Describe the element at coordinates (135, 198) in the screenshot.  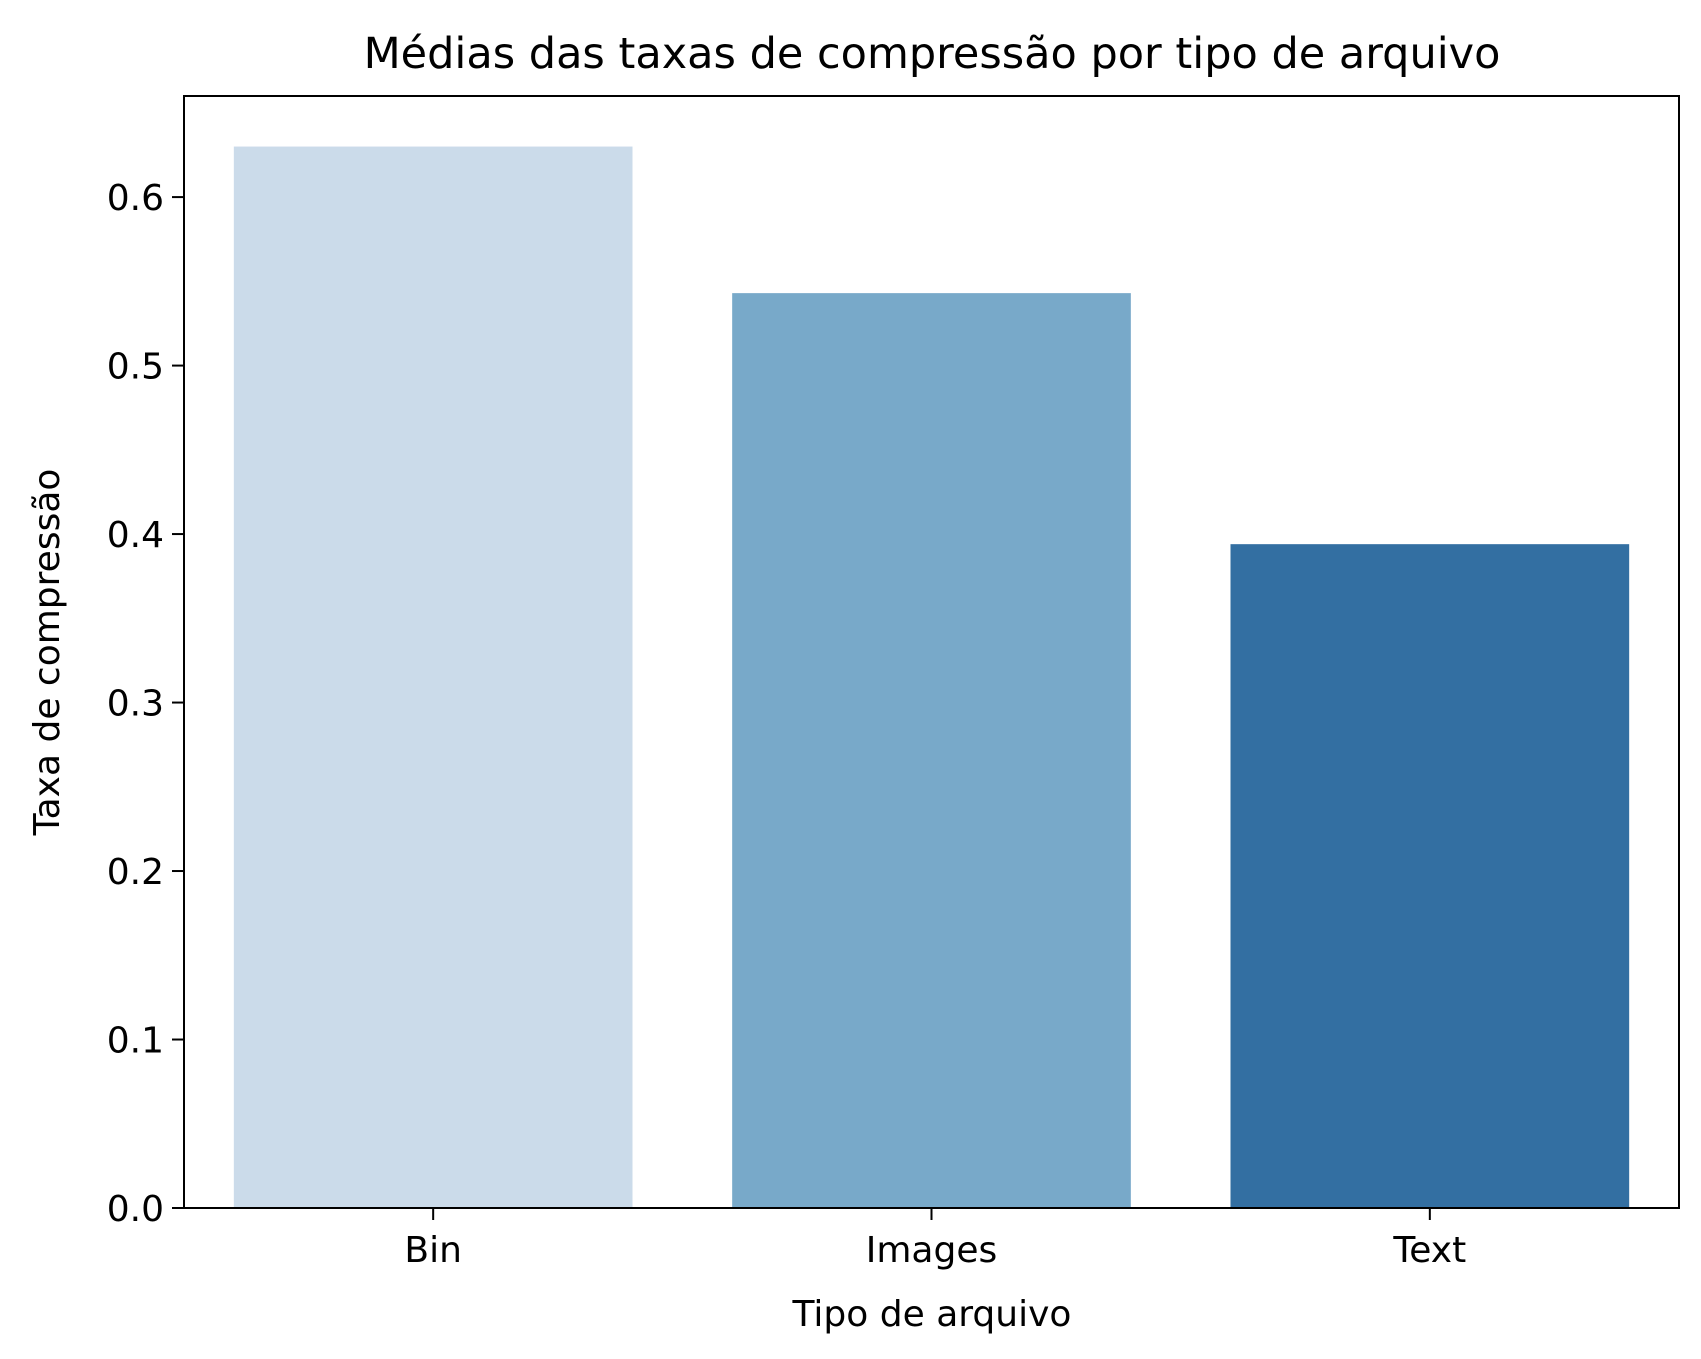
I see `y-tick-label: 0.6` at that location.